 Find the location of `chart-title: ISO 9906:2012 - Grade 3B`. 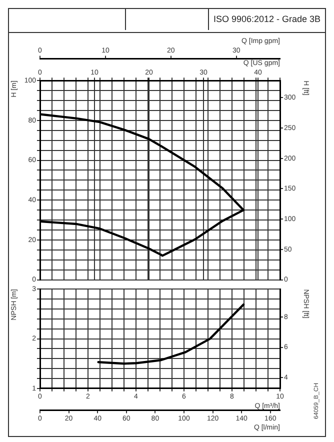

chart-title: ISO 9906:2012 - Grade 3B is located at coordinates (267, 19).